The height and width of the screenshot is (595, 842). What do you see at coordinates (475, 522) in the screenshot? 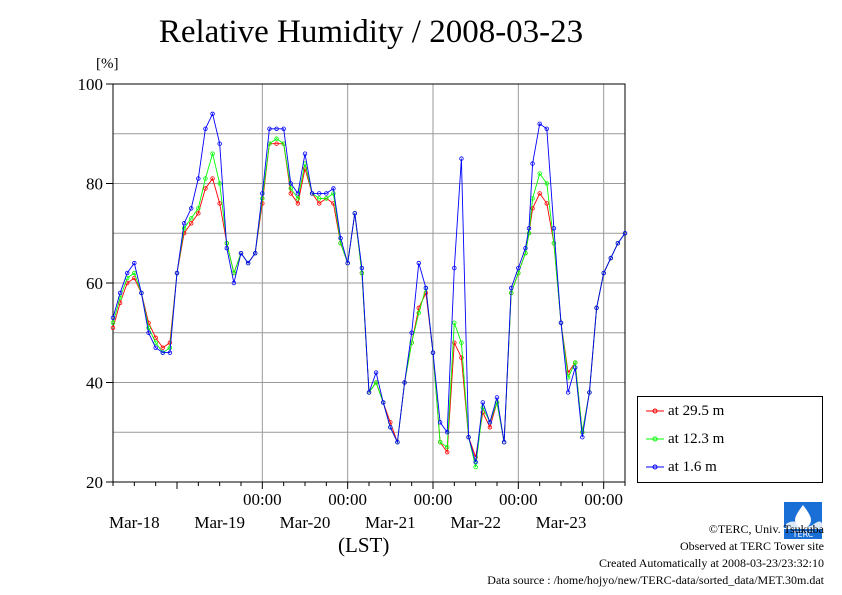
I see `x-day-label: Mar-22` at bounding box center [475, 522].